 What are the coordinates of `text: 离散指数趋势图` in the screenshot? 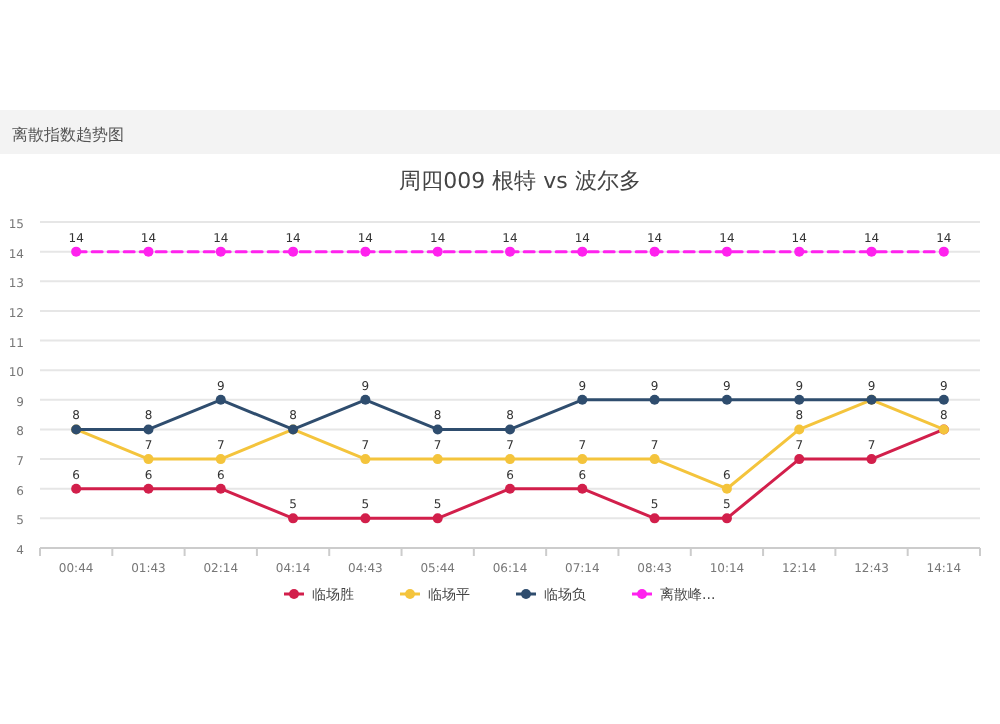 It's located at (68, 135).